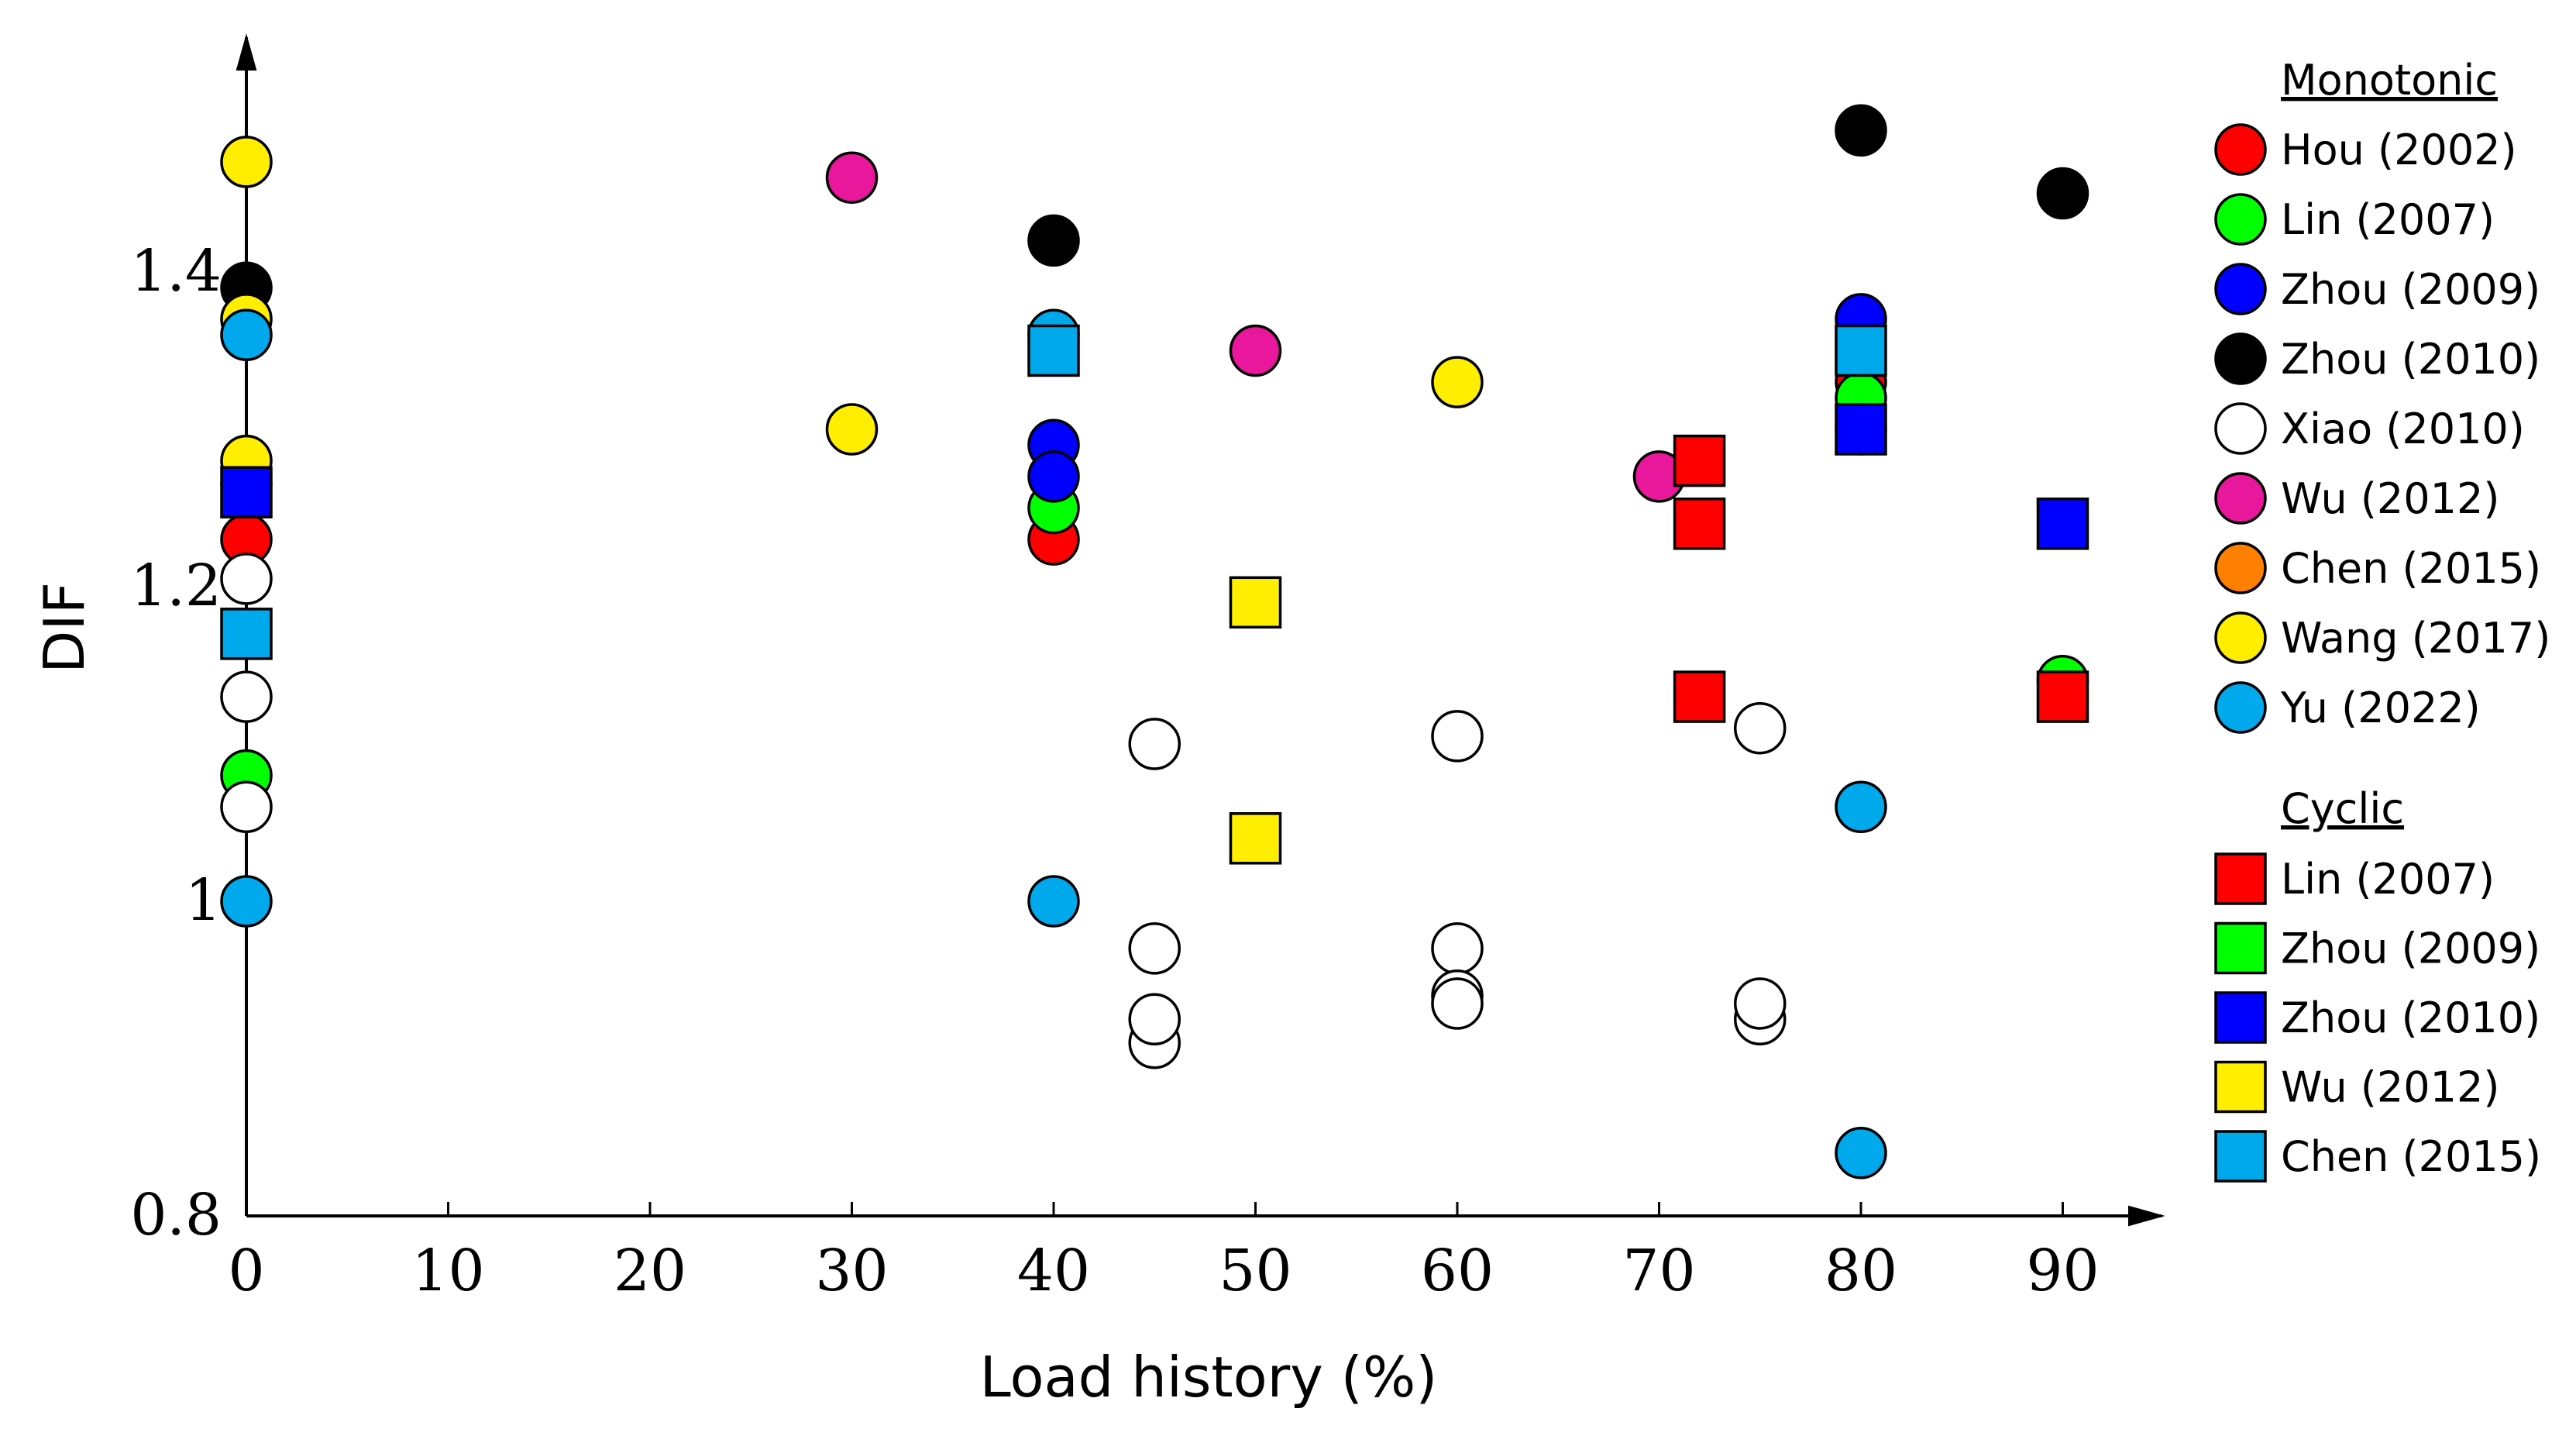 The width and height of the screenshot is (2576, 1436). I want to click on x-tick-label: 30, so click(851, 1271).